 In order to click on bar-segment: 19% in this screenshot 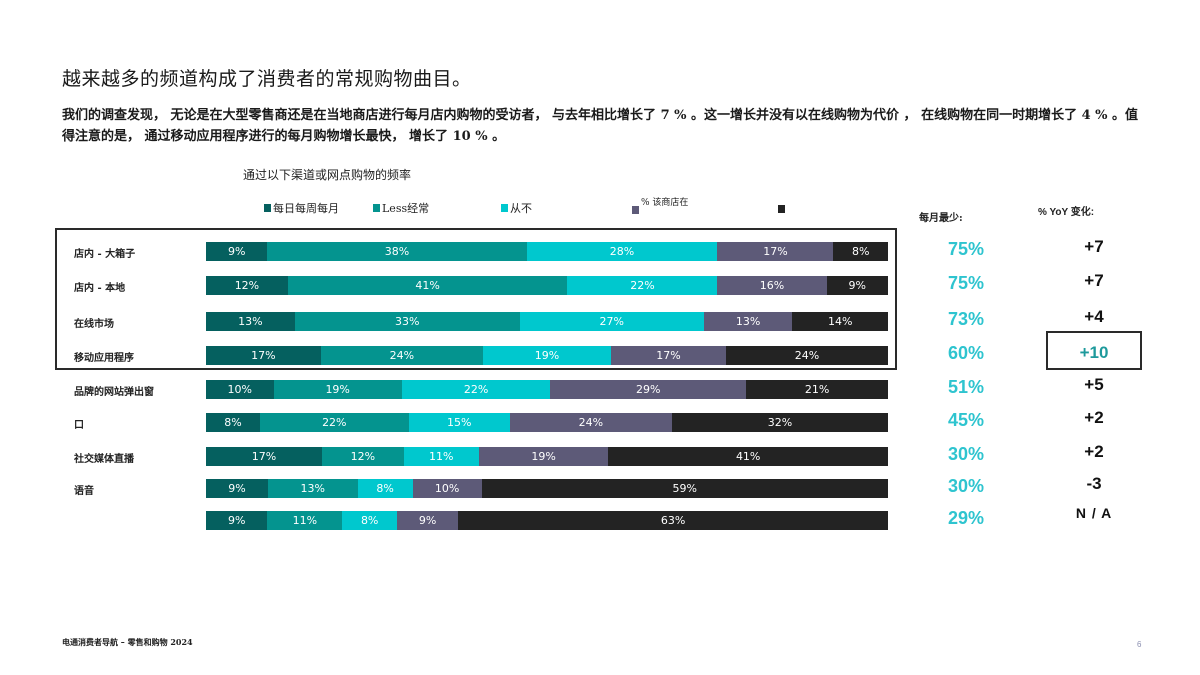, I will do `click(547, 355)`.